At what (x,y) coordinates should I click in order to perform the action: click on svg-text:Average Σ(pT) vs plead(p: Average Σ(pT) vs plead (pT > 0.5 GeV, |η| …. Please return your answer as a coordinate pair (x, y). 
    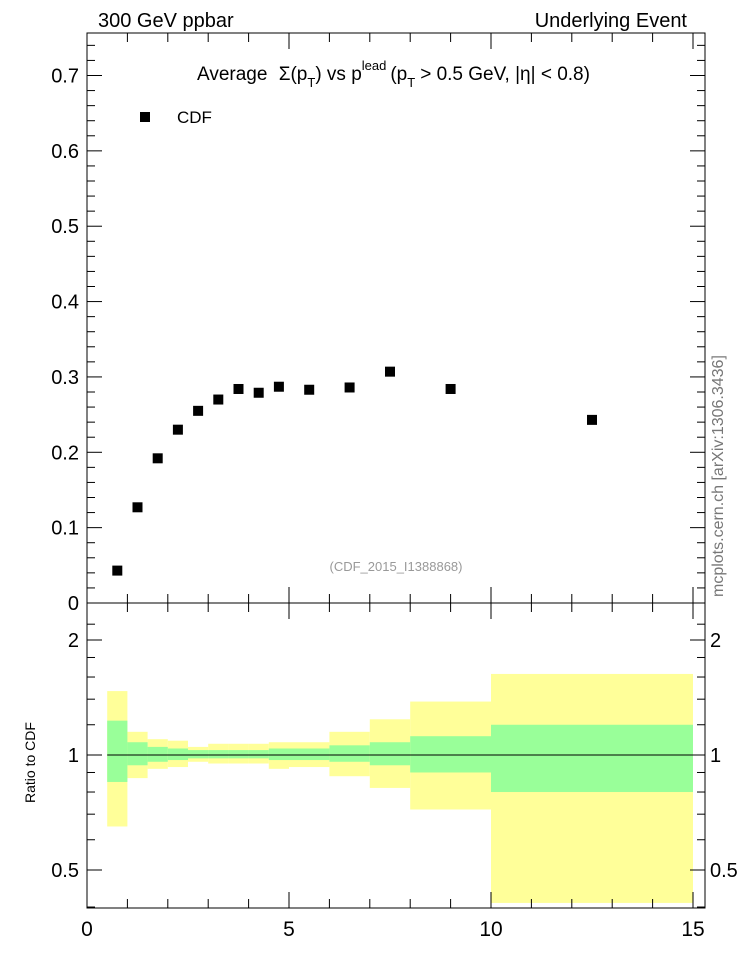
    Looking at the image, I should click on (393, 74).